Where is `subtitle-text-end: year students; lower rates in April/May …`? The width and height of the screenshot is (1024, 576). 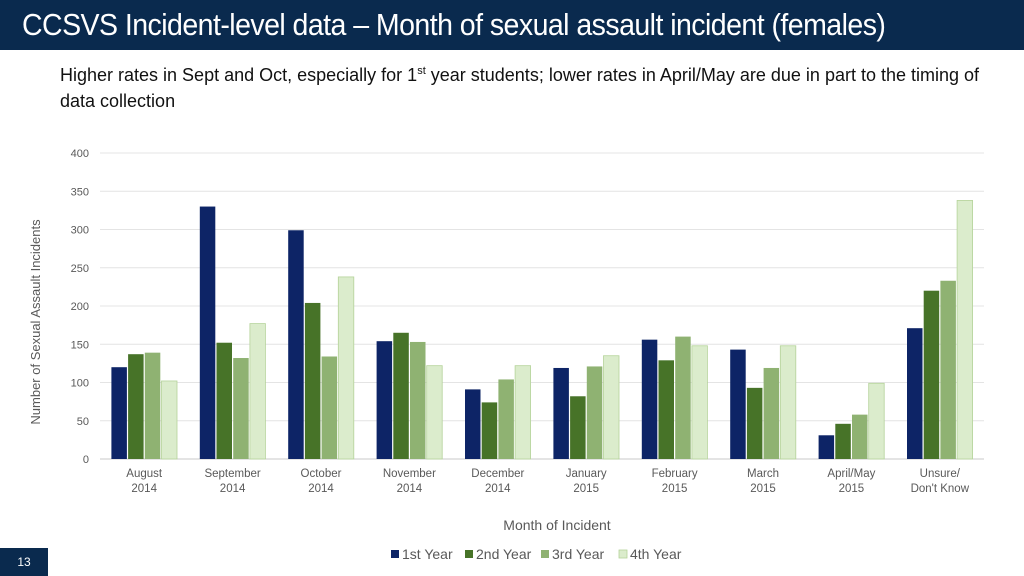 subtitle-text-end: year students; lower rates in April/May … is located at coordinates (520, 88).